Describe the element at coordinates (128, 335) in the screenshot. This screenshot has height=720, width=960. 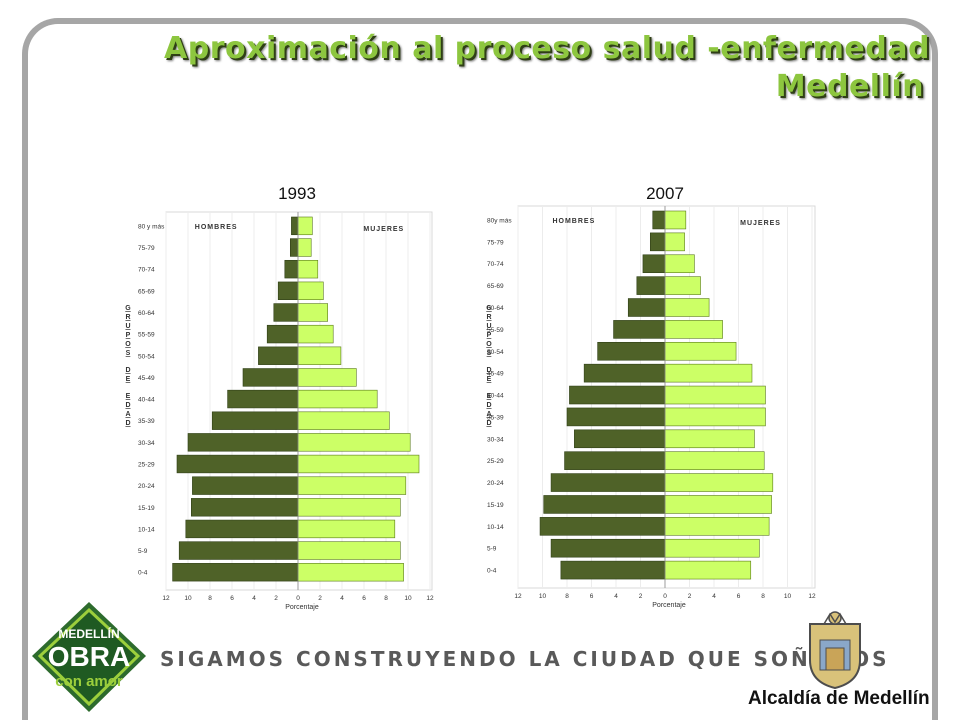
I see `y-axis-label-char: P` at that location.